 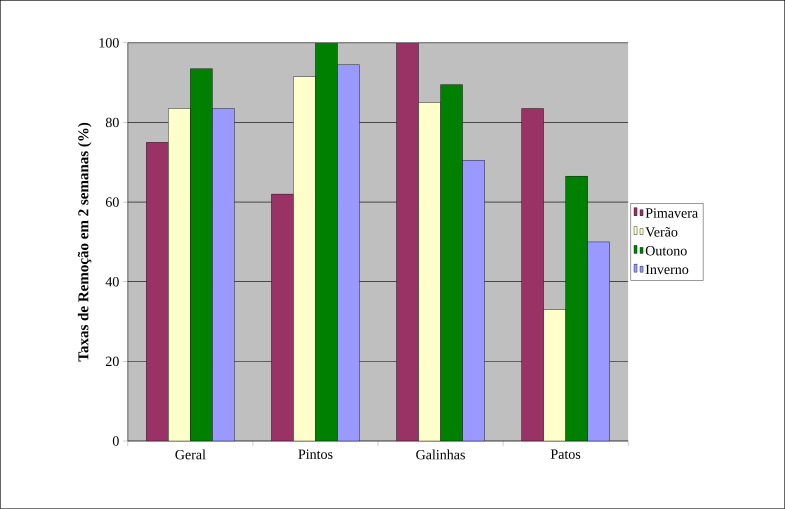 I want to click on y-tick-label: 20, so click(x=112, y=361).